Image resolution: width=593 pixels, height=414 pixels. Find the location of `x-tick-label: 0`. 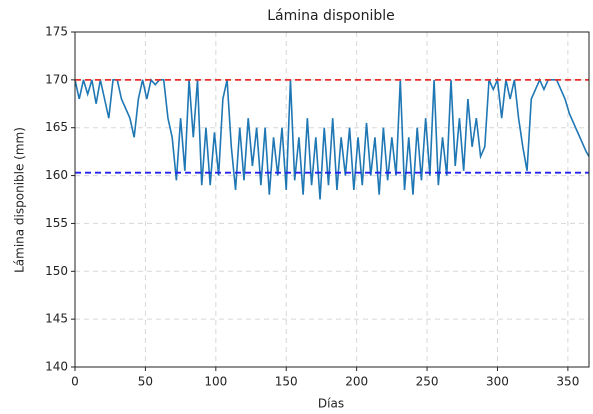

x-tick-label: 0 is located at coordinates (75, 382).